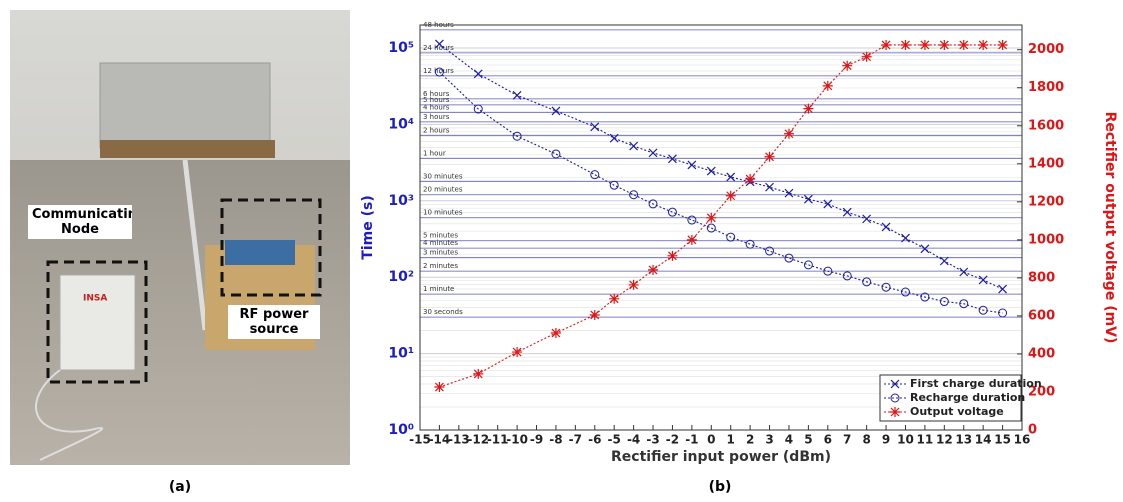  I want to click on x-tick-label: -7, so click(575, 440).